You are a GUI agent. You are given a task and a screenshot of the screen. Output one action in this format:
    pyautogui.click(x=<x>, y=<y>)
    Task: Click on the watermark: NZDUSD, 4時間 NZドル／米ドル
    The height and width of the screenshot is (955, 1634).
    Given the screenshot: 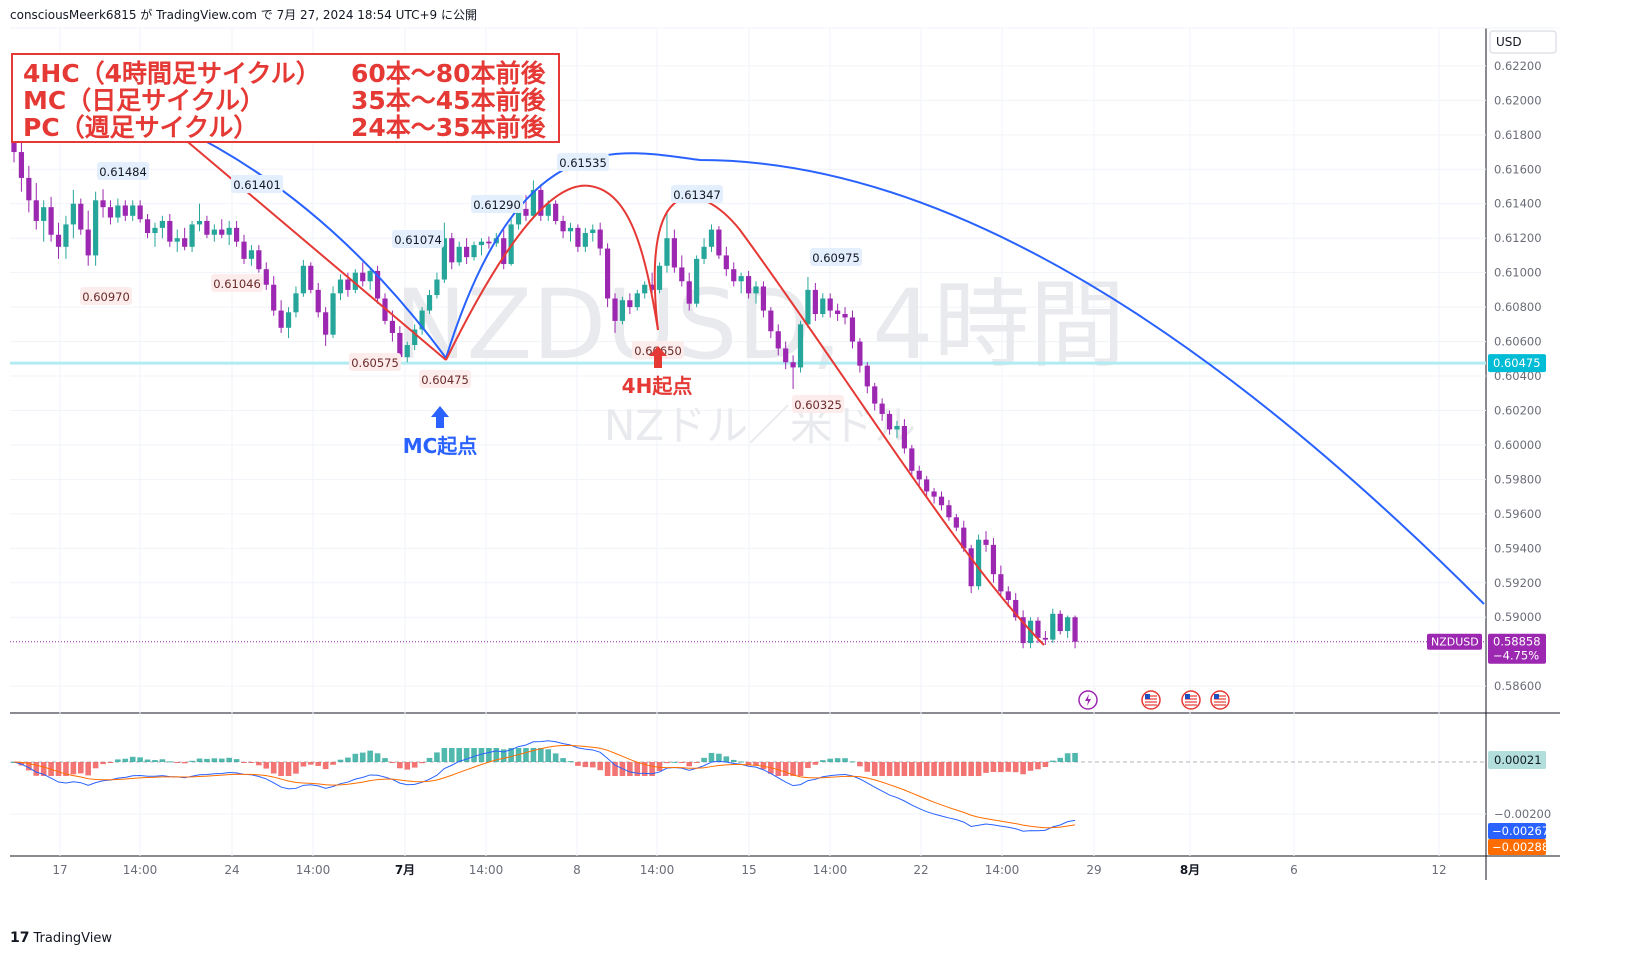 What is the action you would take?
    pyautogui.click(x=760, y=359)
    